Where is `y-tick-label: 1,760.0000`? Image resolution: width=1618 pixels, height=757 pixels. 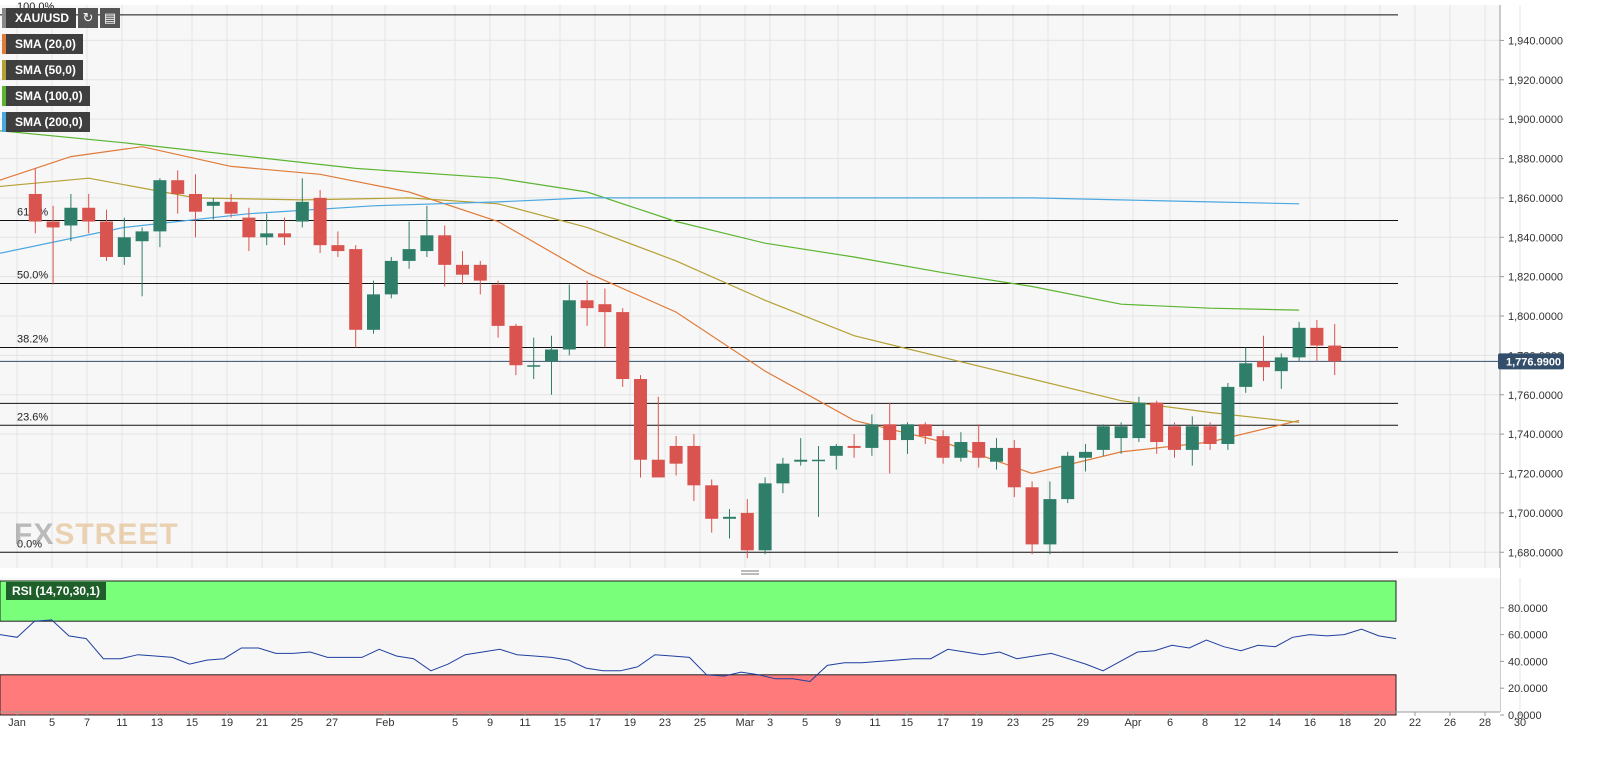 y-tick-label: 1,760.0000 is located at coordinates (1535, 396).